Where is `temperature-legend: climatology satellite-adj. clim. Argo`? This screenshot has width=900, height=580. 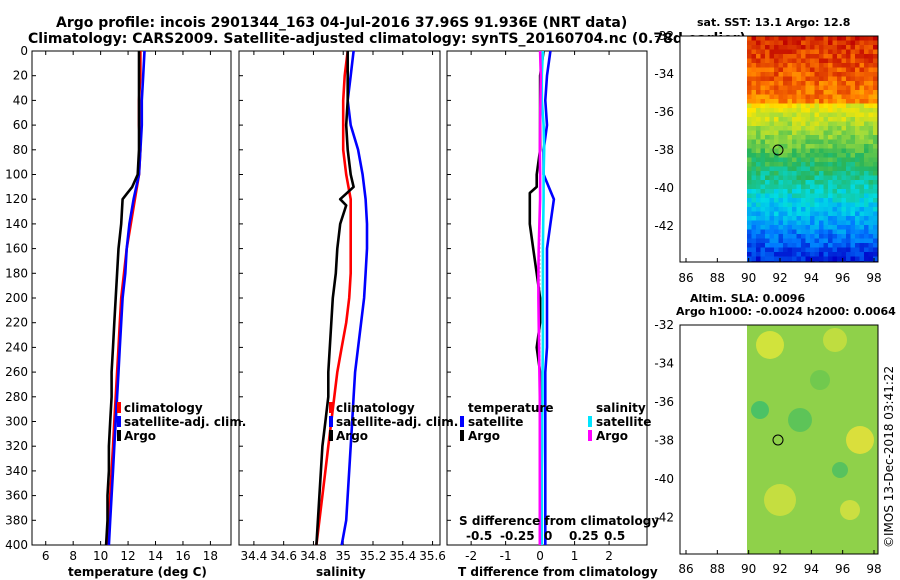
temperature-legend: climatology satellite-adj. clim. Argo is located at coordinates (181, 422).